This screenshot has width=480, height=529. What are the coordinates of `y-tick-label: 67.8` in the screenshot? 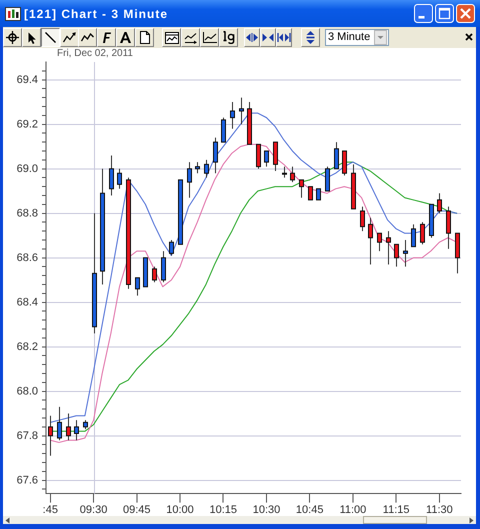 It's located at (27, 436).